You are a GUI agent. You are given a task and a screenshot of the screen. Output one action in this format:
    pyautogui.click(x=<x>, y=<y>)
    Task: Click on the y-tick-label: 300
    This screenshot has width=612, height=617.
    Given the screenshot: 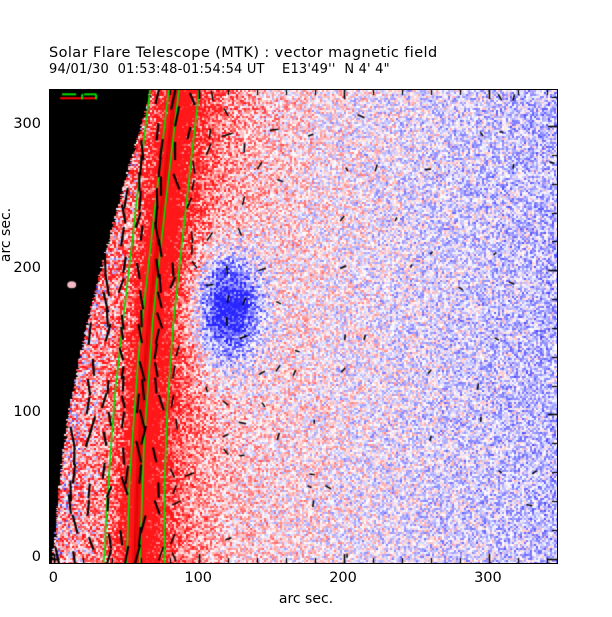 What is the action you would take?
    pyautogui.click(x=27, y=124)
    